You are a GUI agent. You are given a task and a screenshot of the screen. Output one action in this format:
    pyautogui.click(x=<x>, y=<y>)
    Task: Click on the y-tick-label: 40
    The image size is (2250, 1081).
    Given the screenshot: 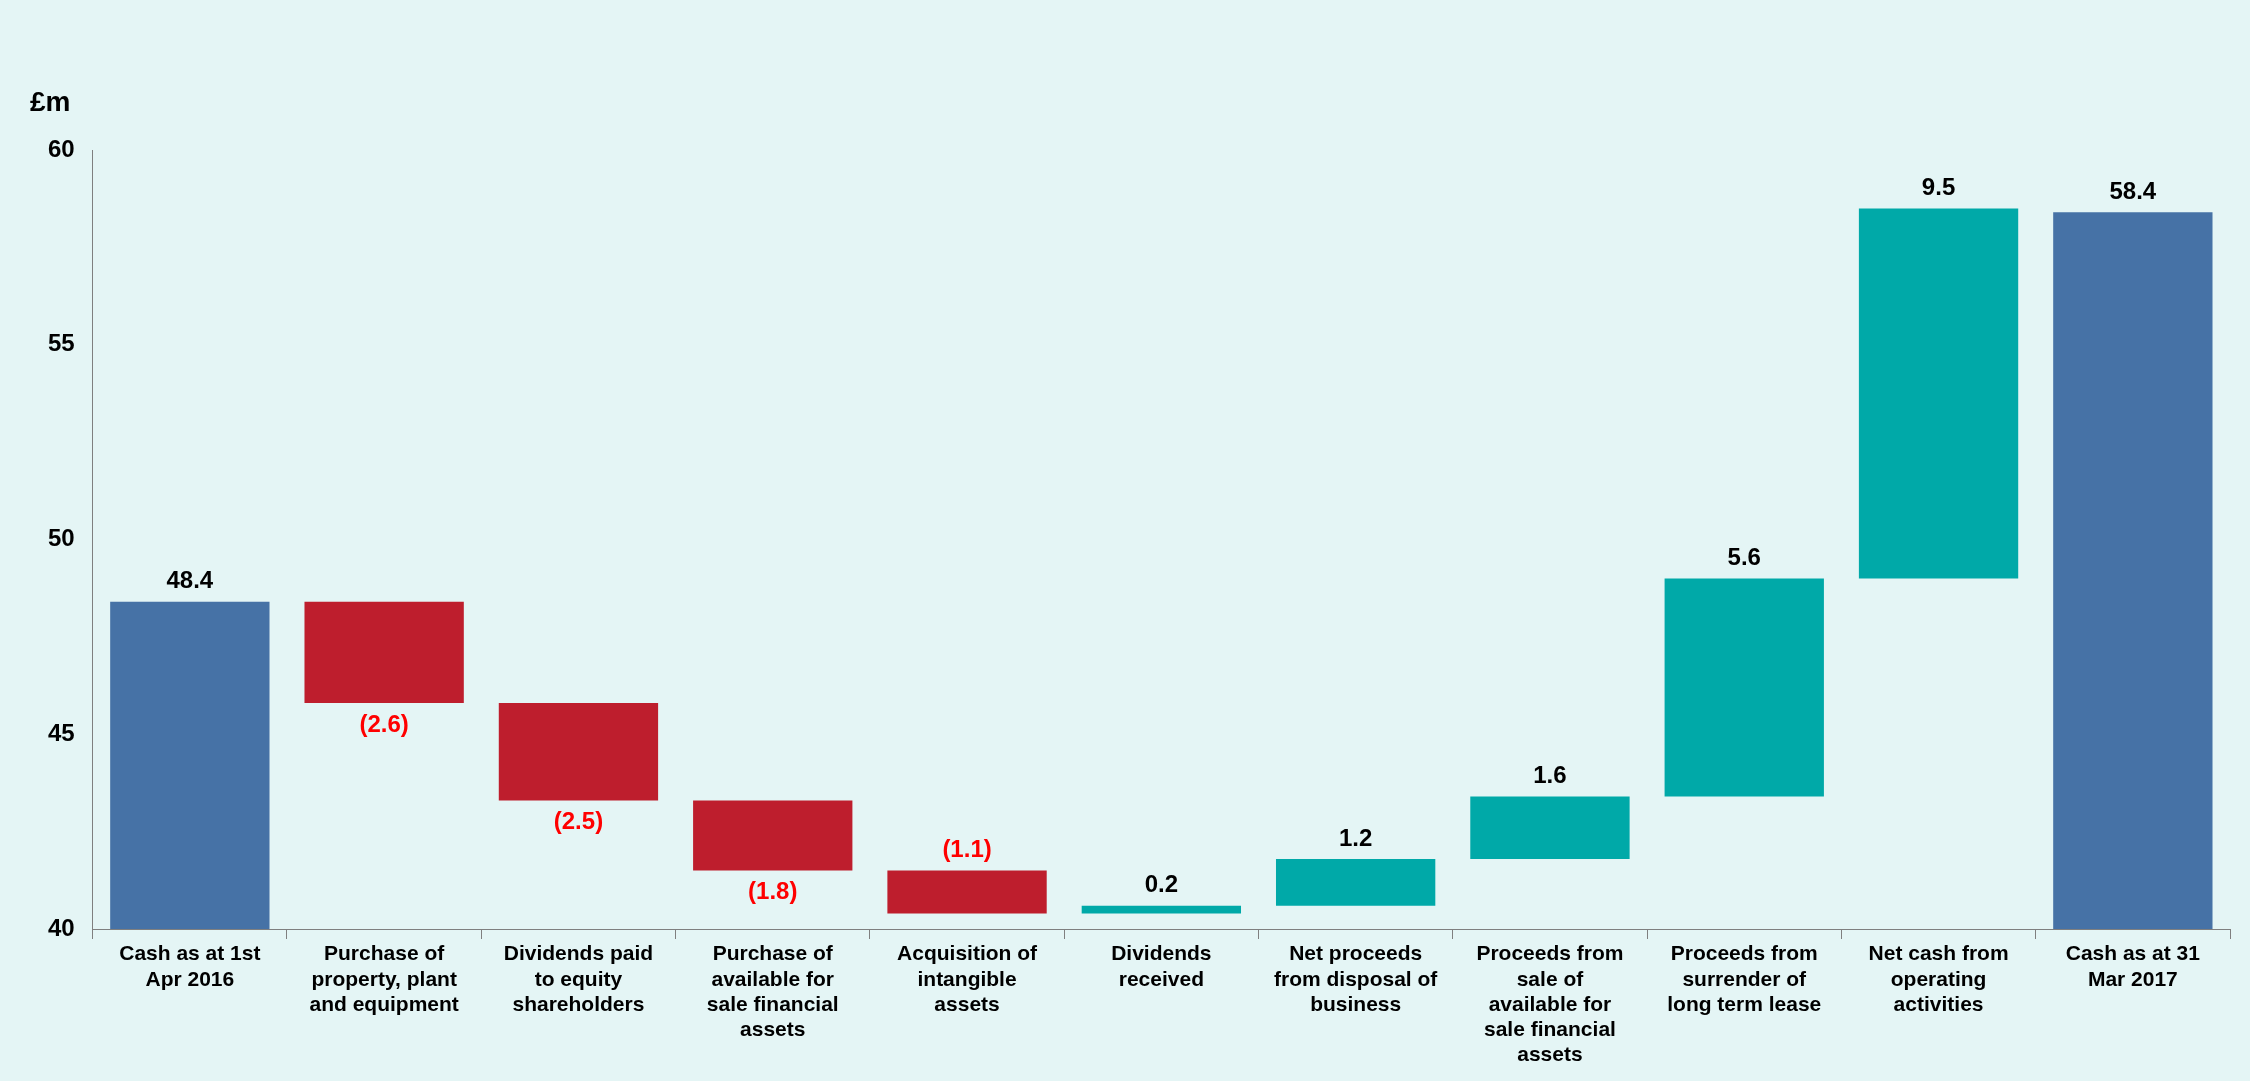 What is the action you would take?
    pyautogui.click(x=61, y=927)
    